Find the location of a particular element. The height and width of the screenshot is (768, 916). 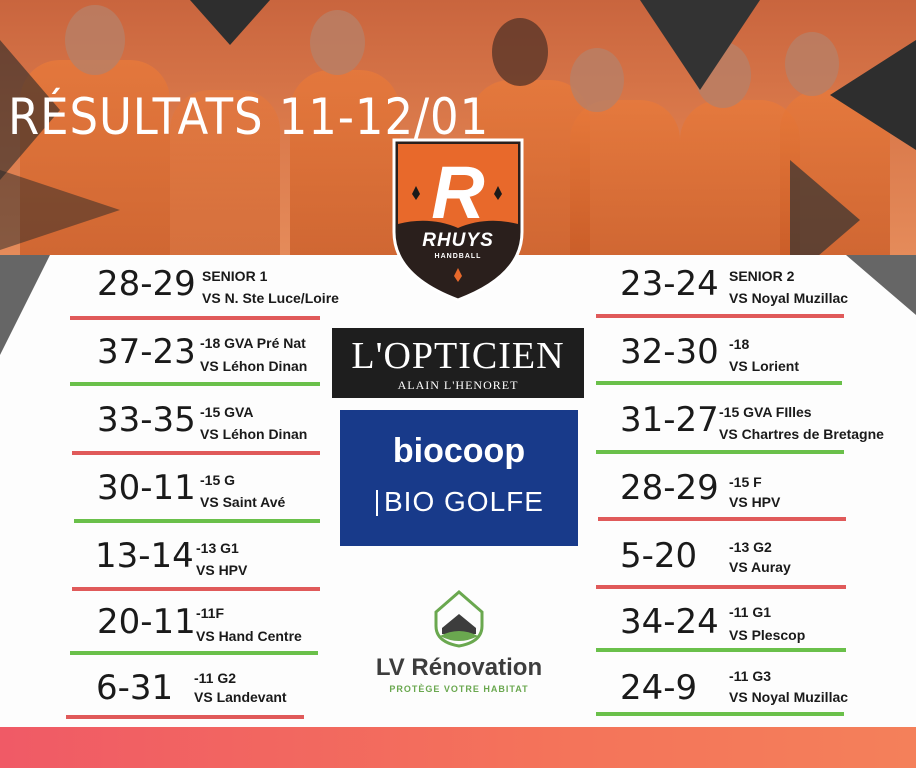

result-row: 37-23 -18 GVA Pré Nat VS Léhon Dinan is located at coordinates (200, 361).